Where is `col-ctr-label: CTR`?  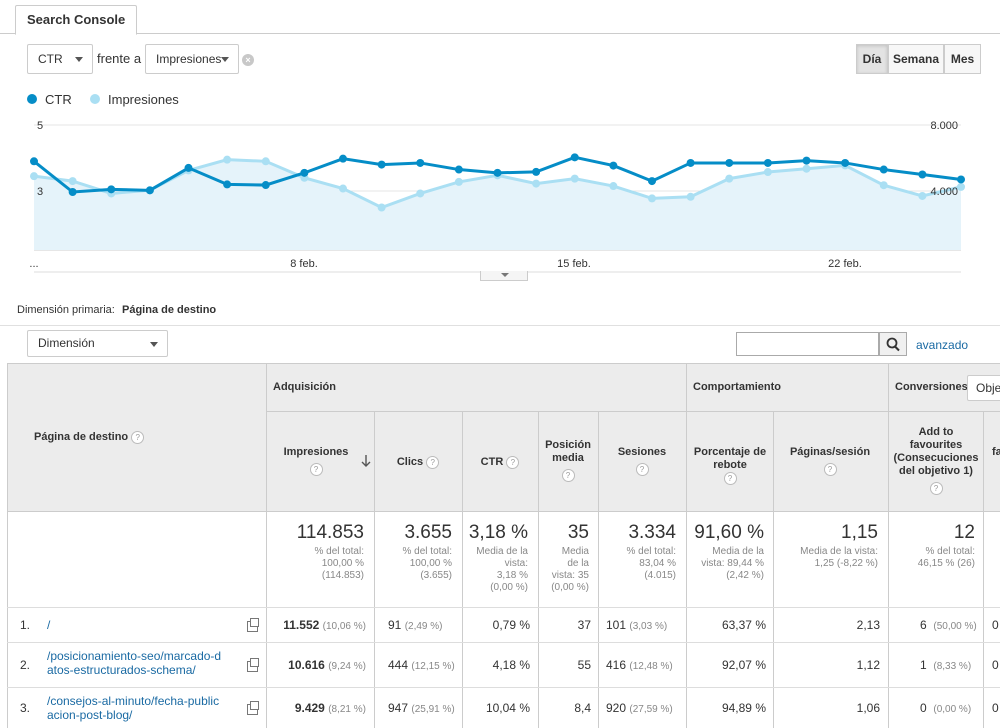
col-ctr-label: CTR is located at coordinates (492, 462).